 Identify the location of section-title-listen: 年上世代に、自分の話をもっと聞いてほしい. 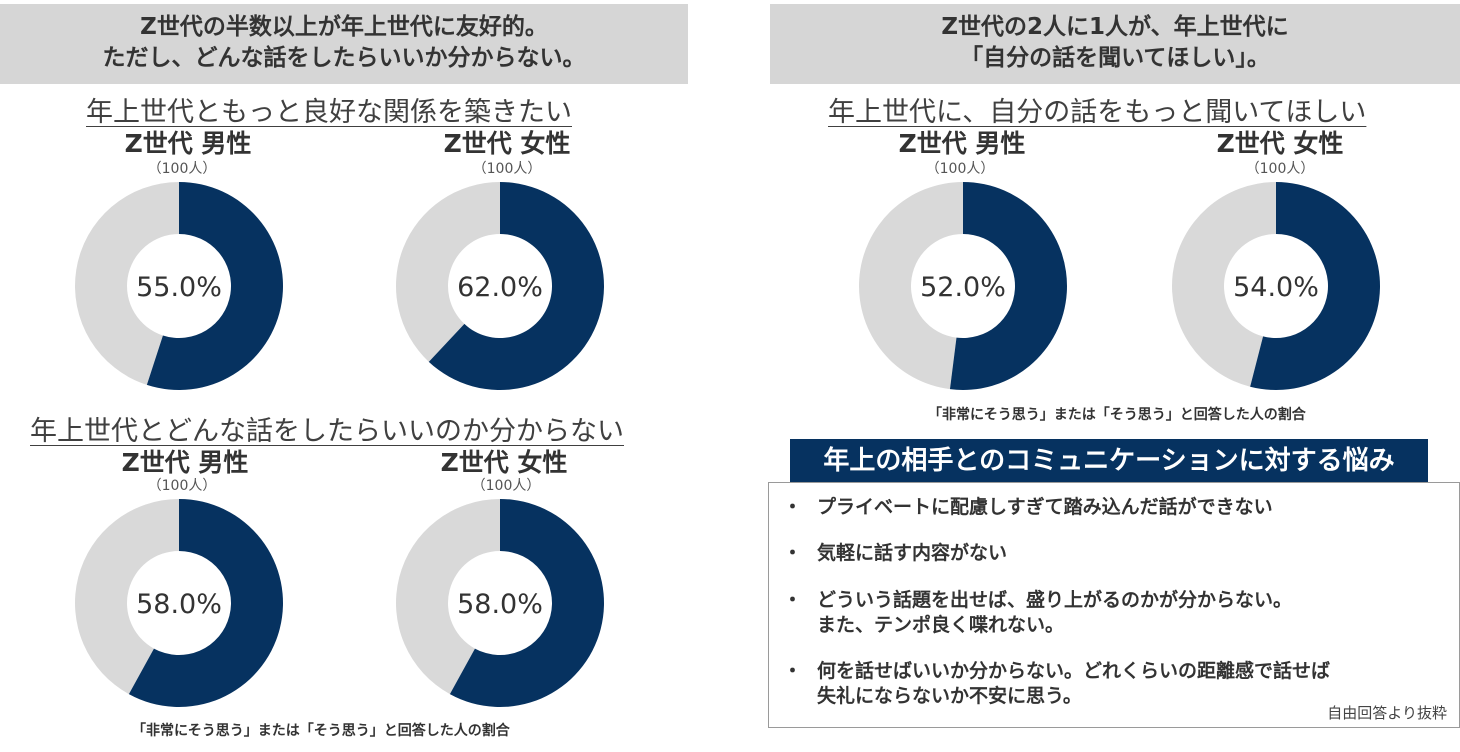
(1097, 112).